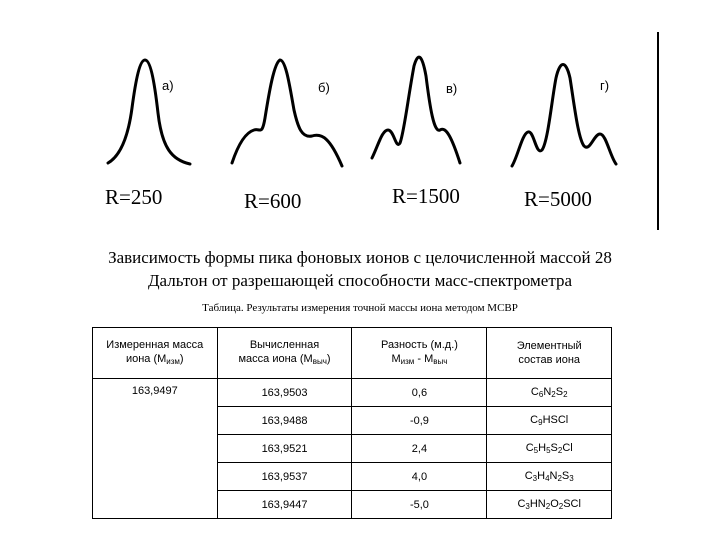 The width and height of the screenshot is (720, 540). What do you see at coordinates (564, 115) in the screenshot?
I see `peak-curve-d` at bounding box center [564, 115].